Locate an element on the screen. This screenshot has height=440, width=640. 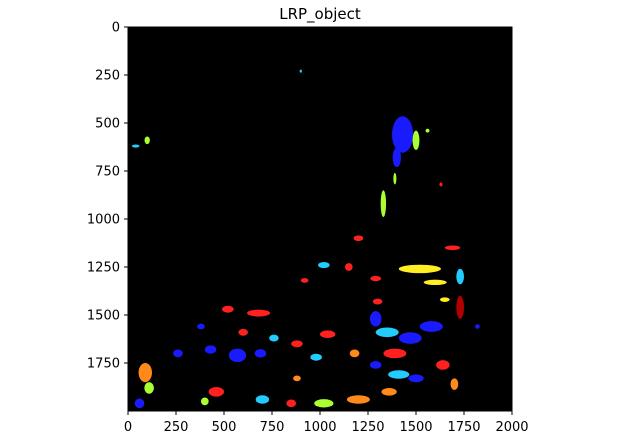
y-tick-label: 1250 is located at coordinates (103, 268).